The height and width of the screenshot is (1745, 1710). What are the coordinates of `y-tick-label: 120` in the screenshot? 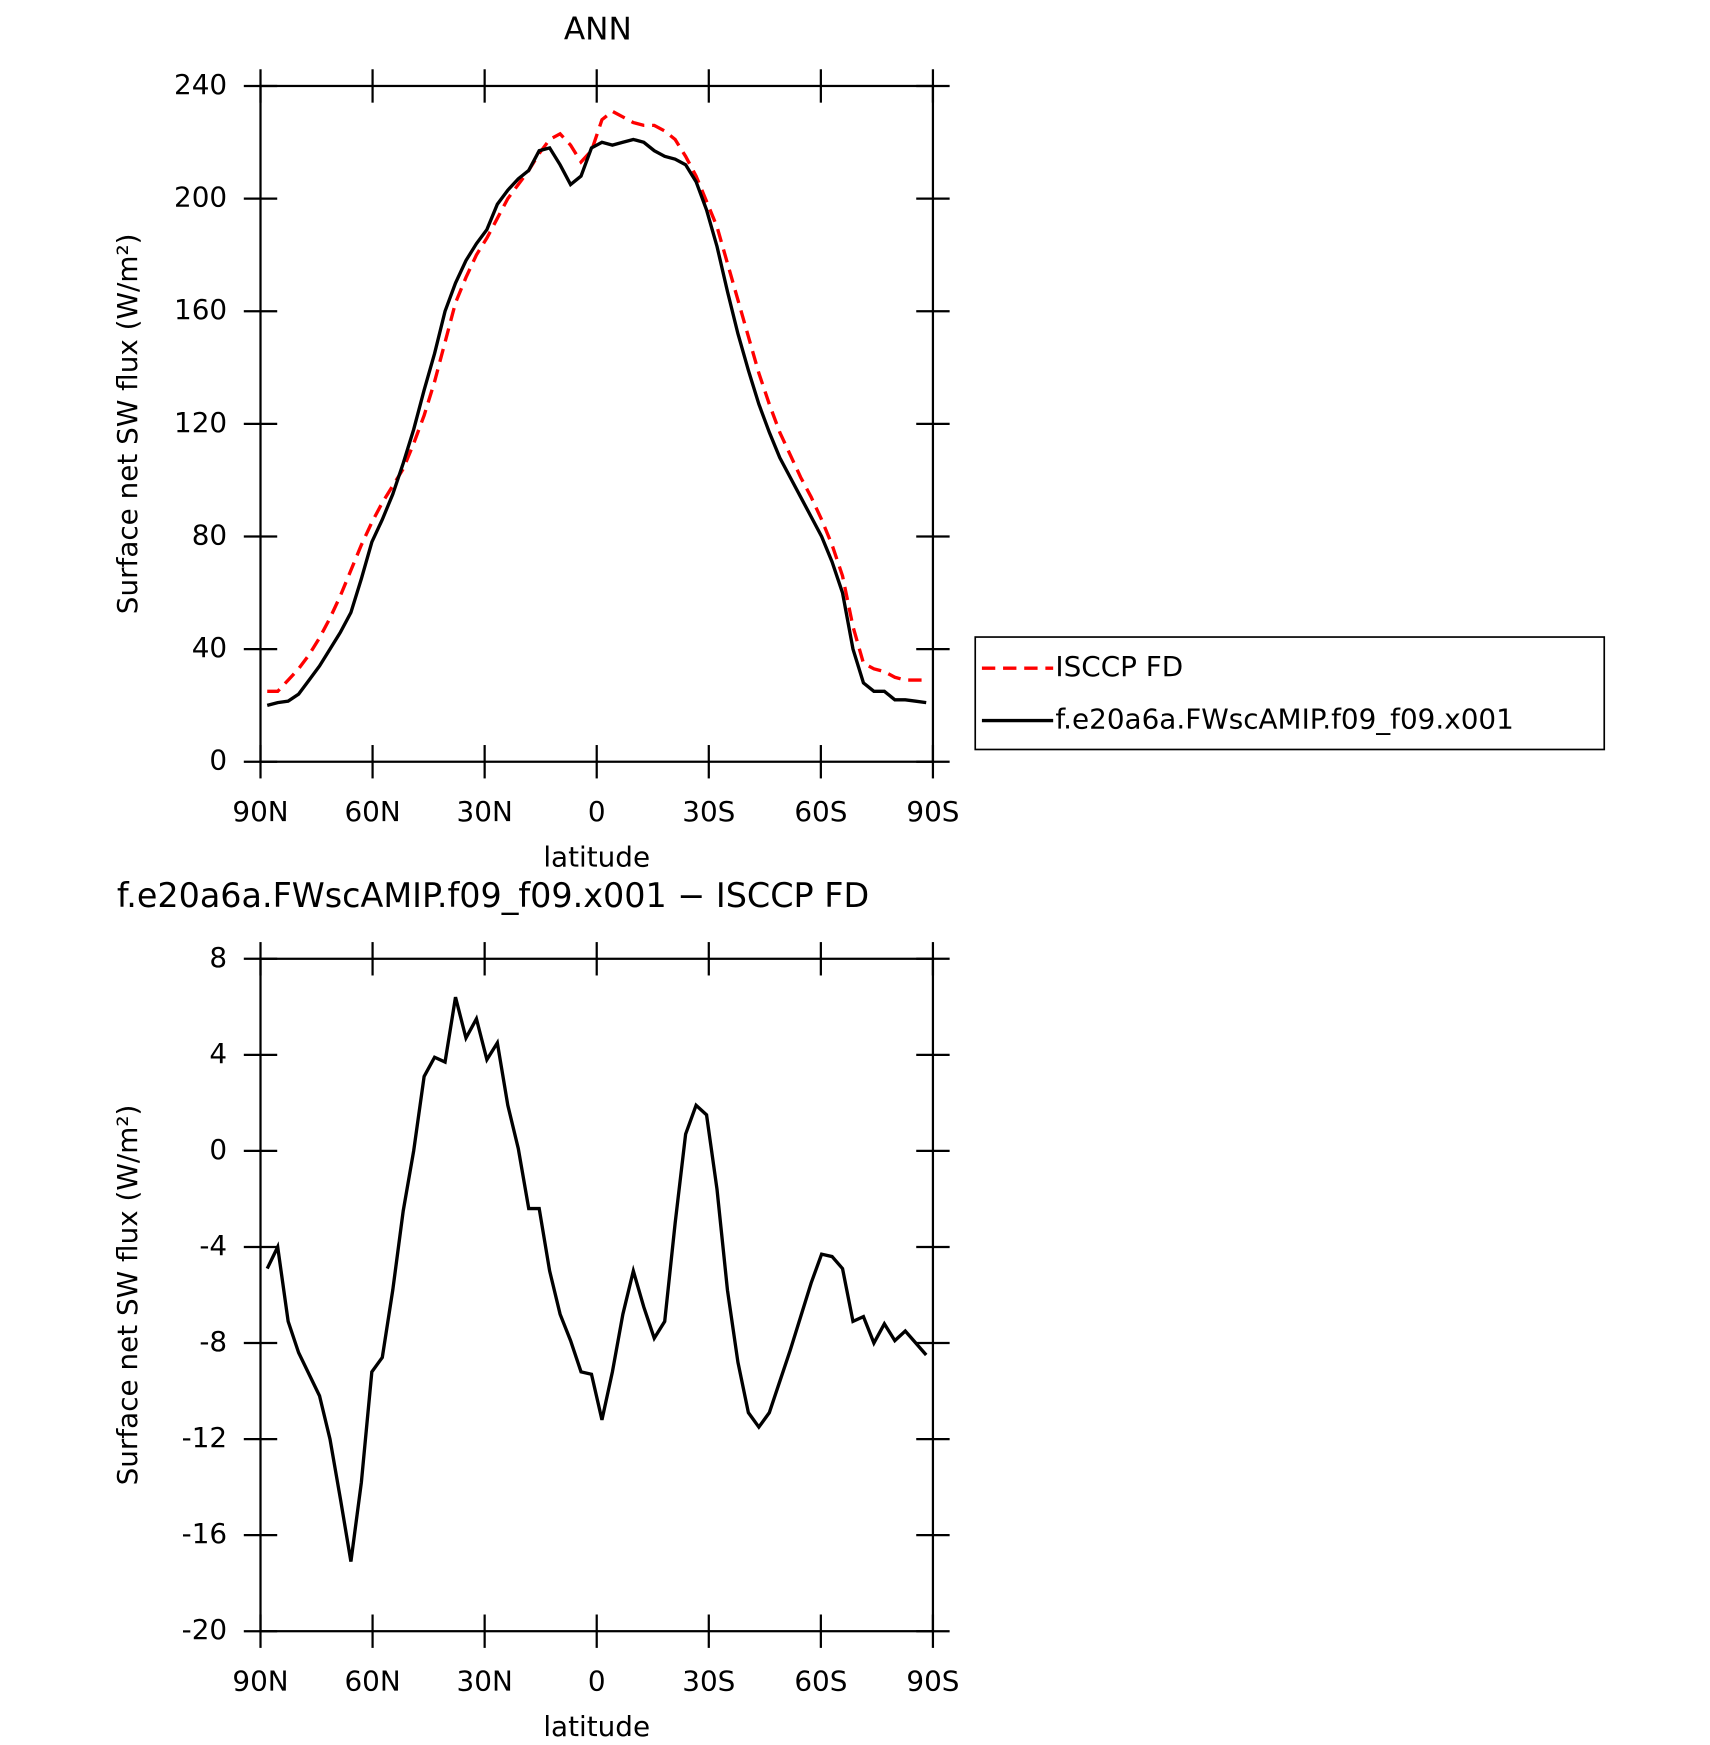 It's located at (200, 422).